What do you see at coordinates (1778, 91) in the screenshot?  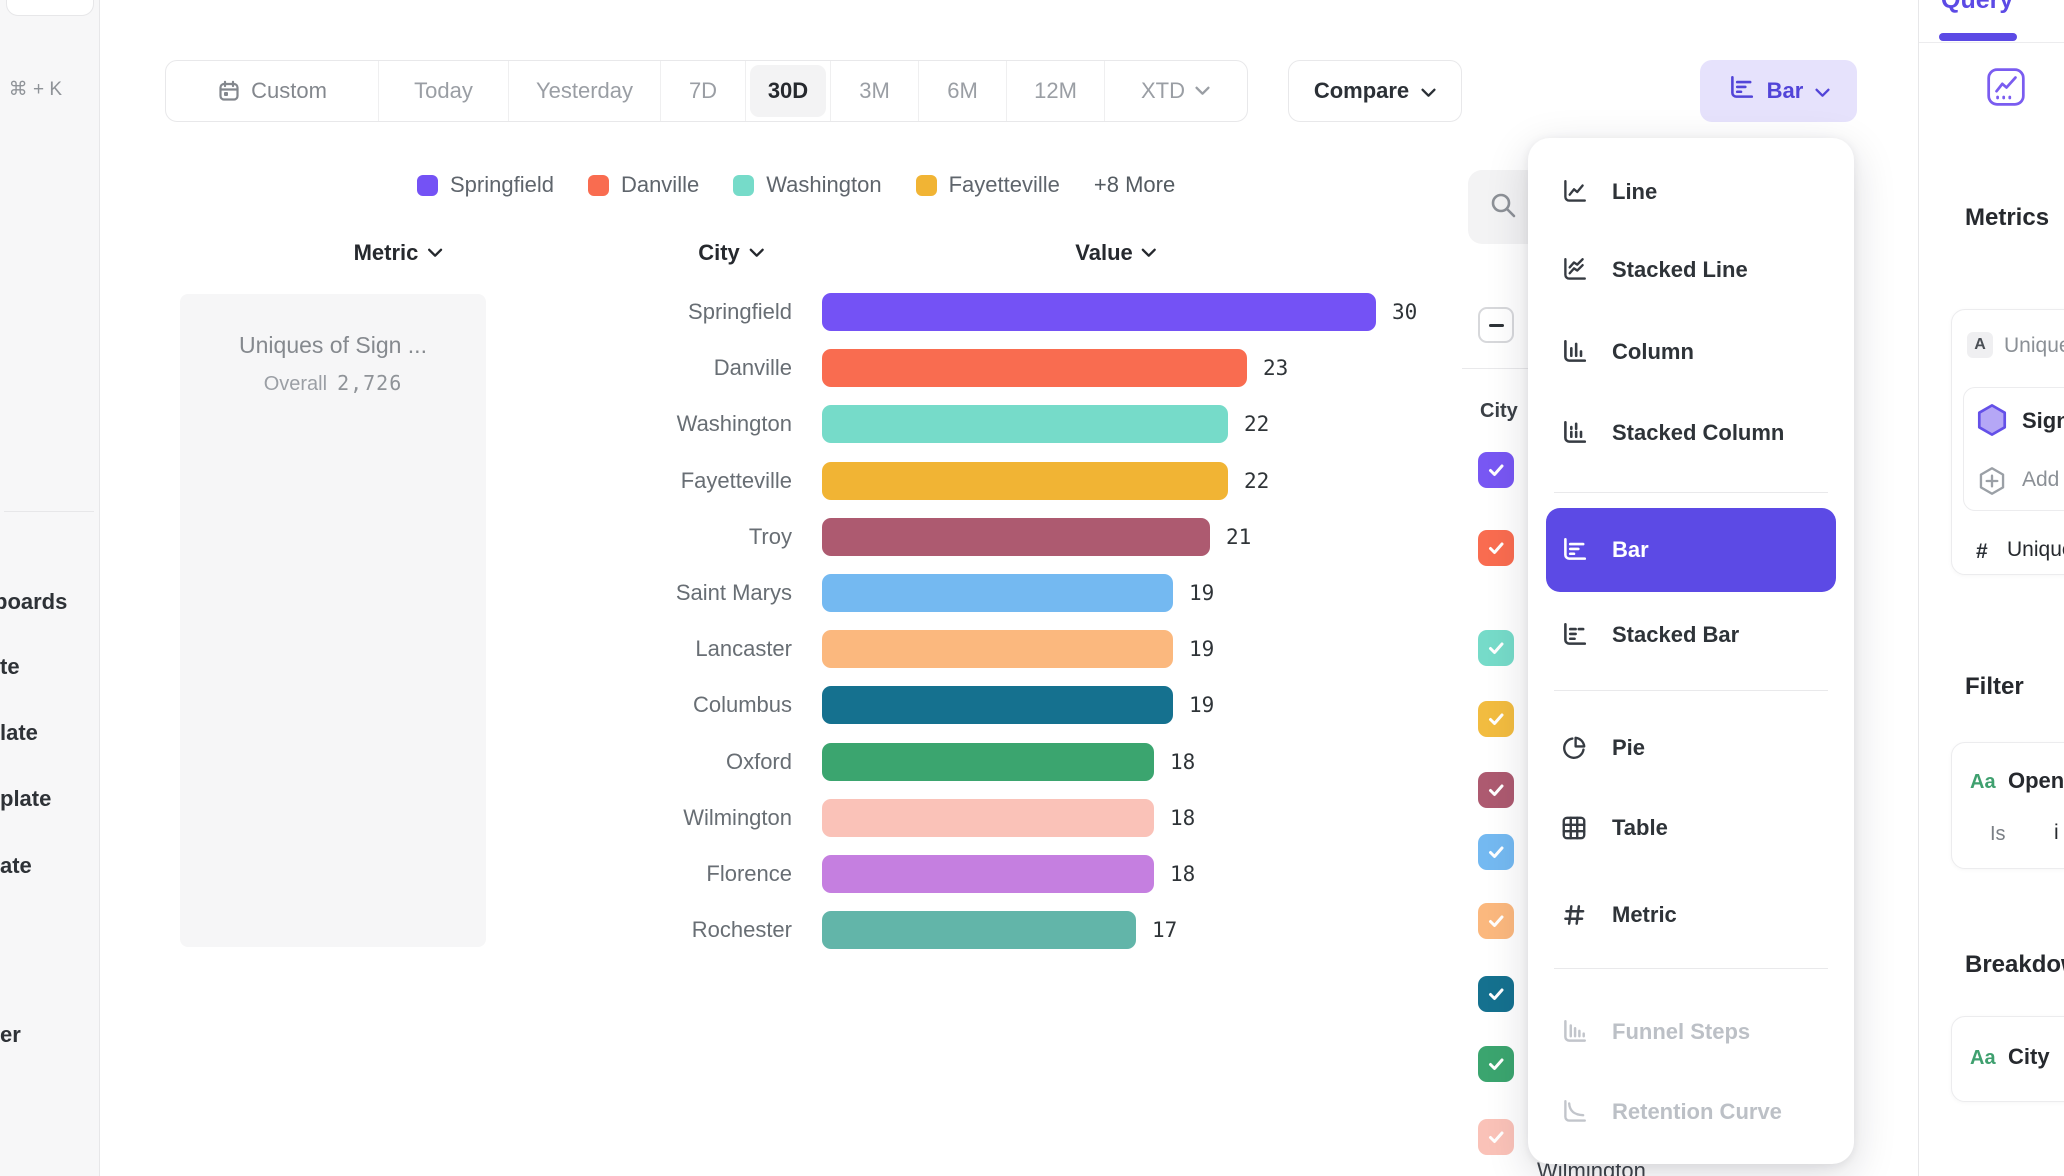 I see `chart-type-button: Bar` at bounding box center [1778, 91].